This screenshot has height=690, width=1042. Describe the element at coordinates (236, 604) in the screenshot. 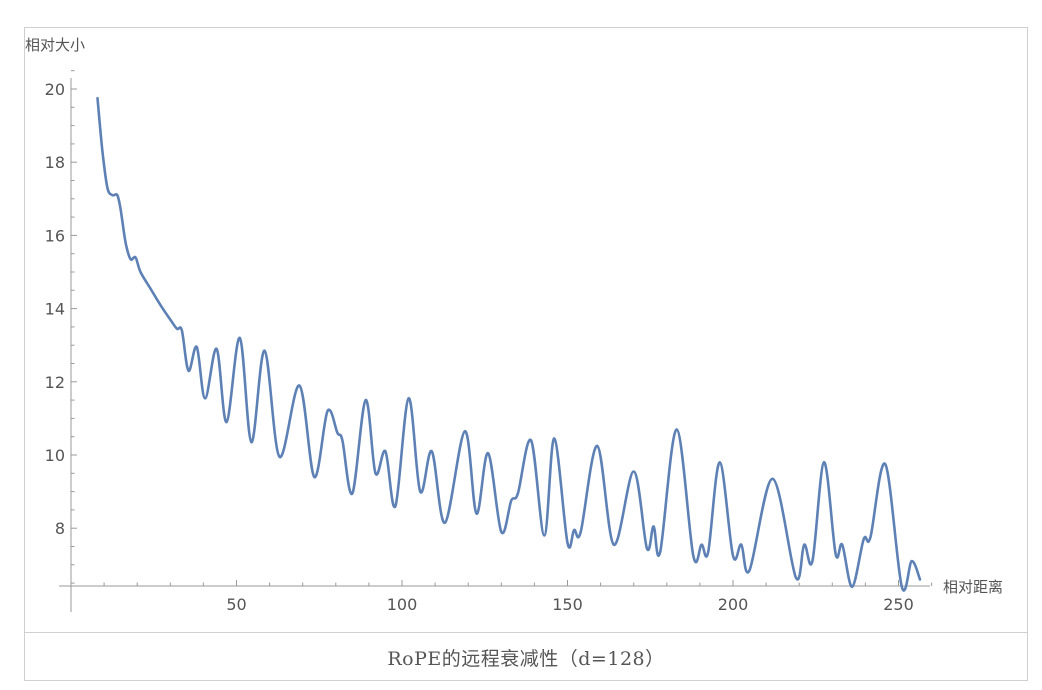

I see `x-tick-label: 50` at that location.